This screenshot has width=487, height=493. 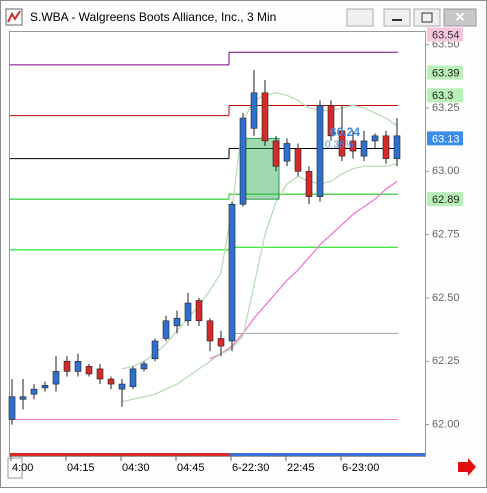 I want to click on price-marker-label: 63.39, so click(x=446, y=73).